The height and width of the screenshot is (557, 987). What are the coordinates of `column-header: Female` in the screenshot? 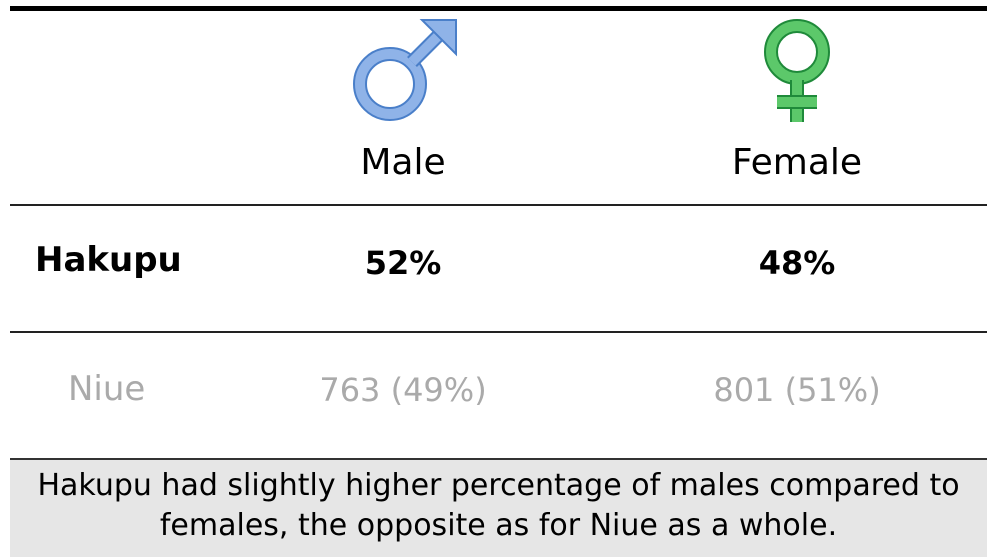 It's located at (797, 162).